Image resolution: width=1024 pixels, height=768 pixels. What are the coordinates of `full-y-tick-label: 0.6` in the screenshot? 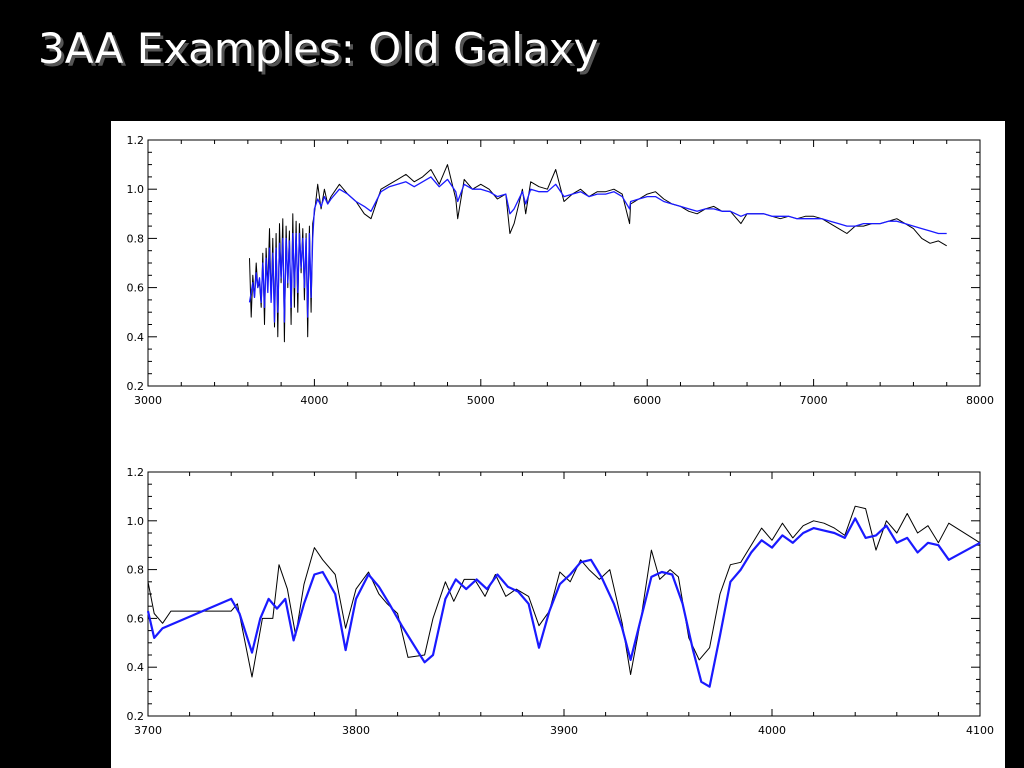 It's located at (136, 288).